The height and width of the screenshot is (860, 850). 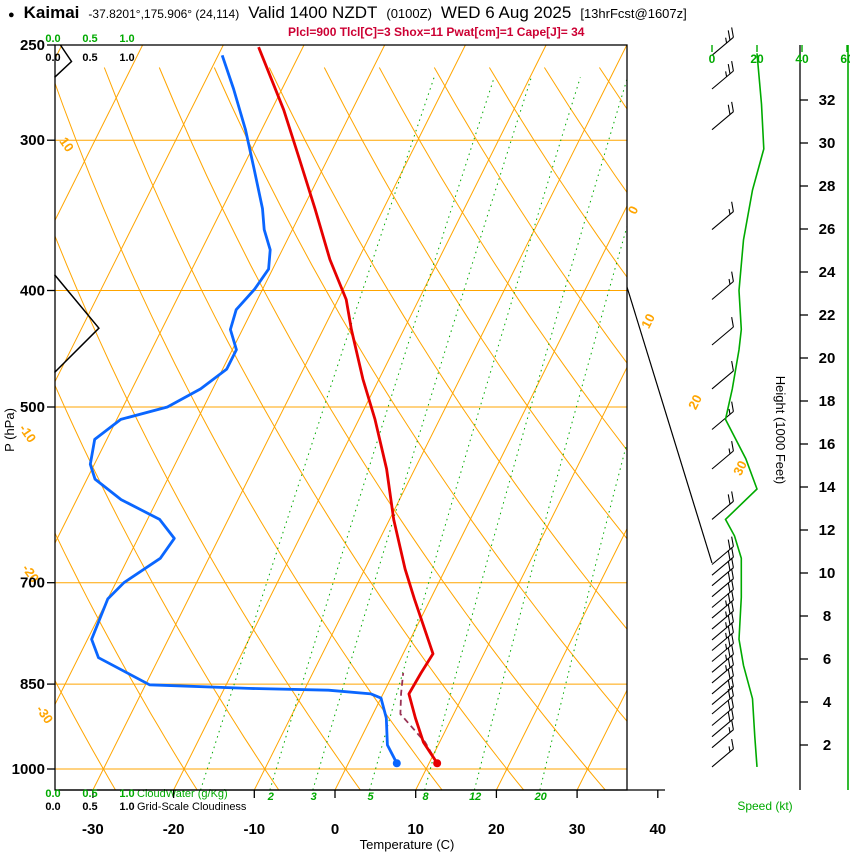 What do you see at coordinates (827, 315) in the screenshot?
I see `svg-text: 22` at bounding box center [827, 315].